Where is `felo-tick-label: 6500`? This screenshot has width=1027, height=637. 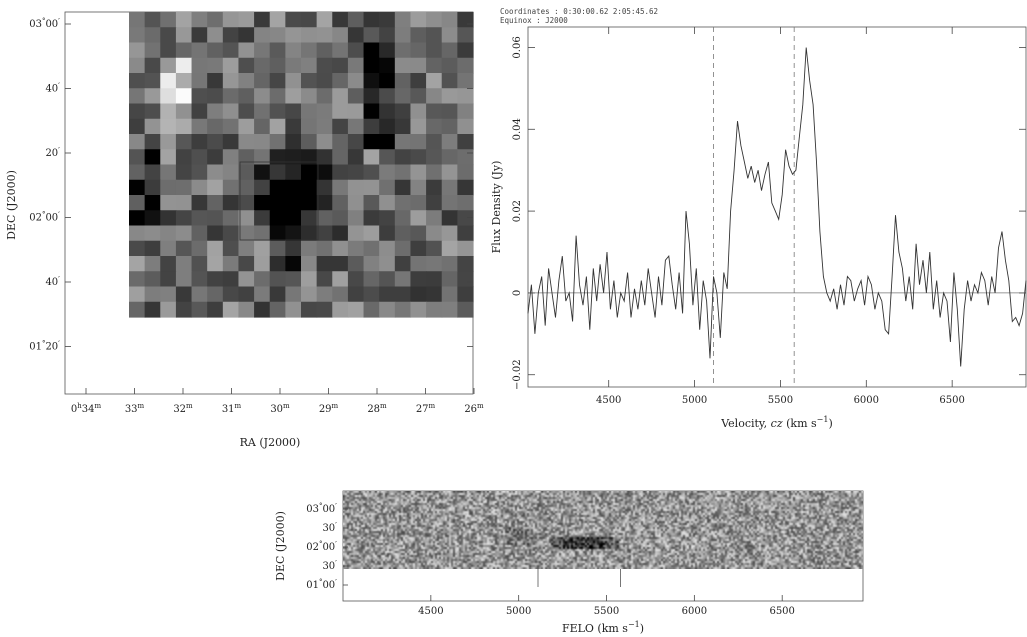
felo-tick-label: 6500 is located at coordinates (781, 611).